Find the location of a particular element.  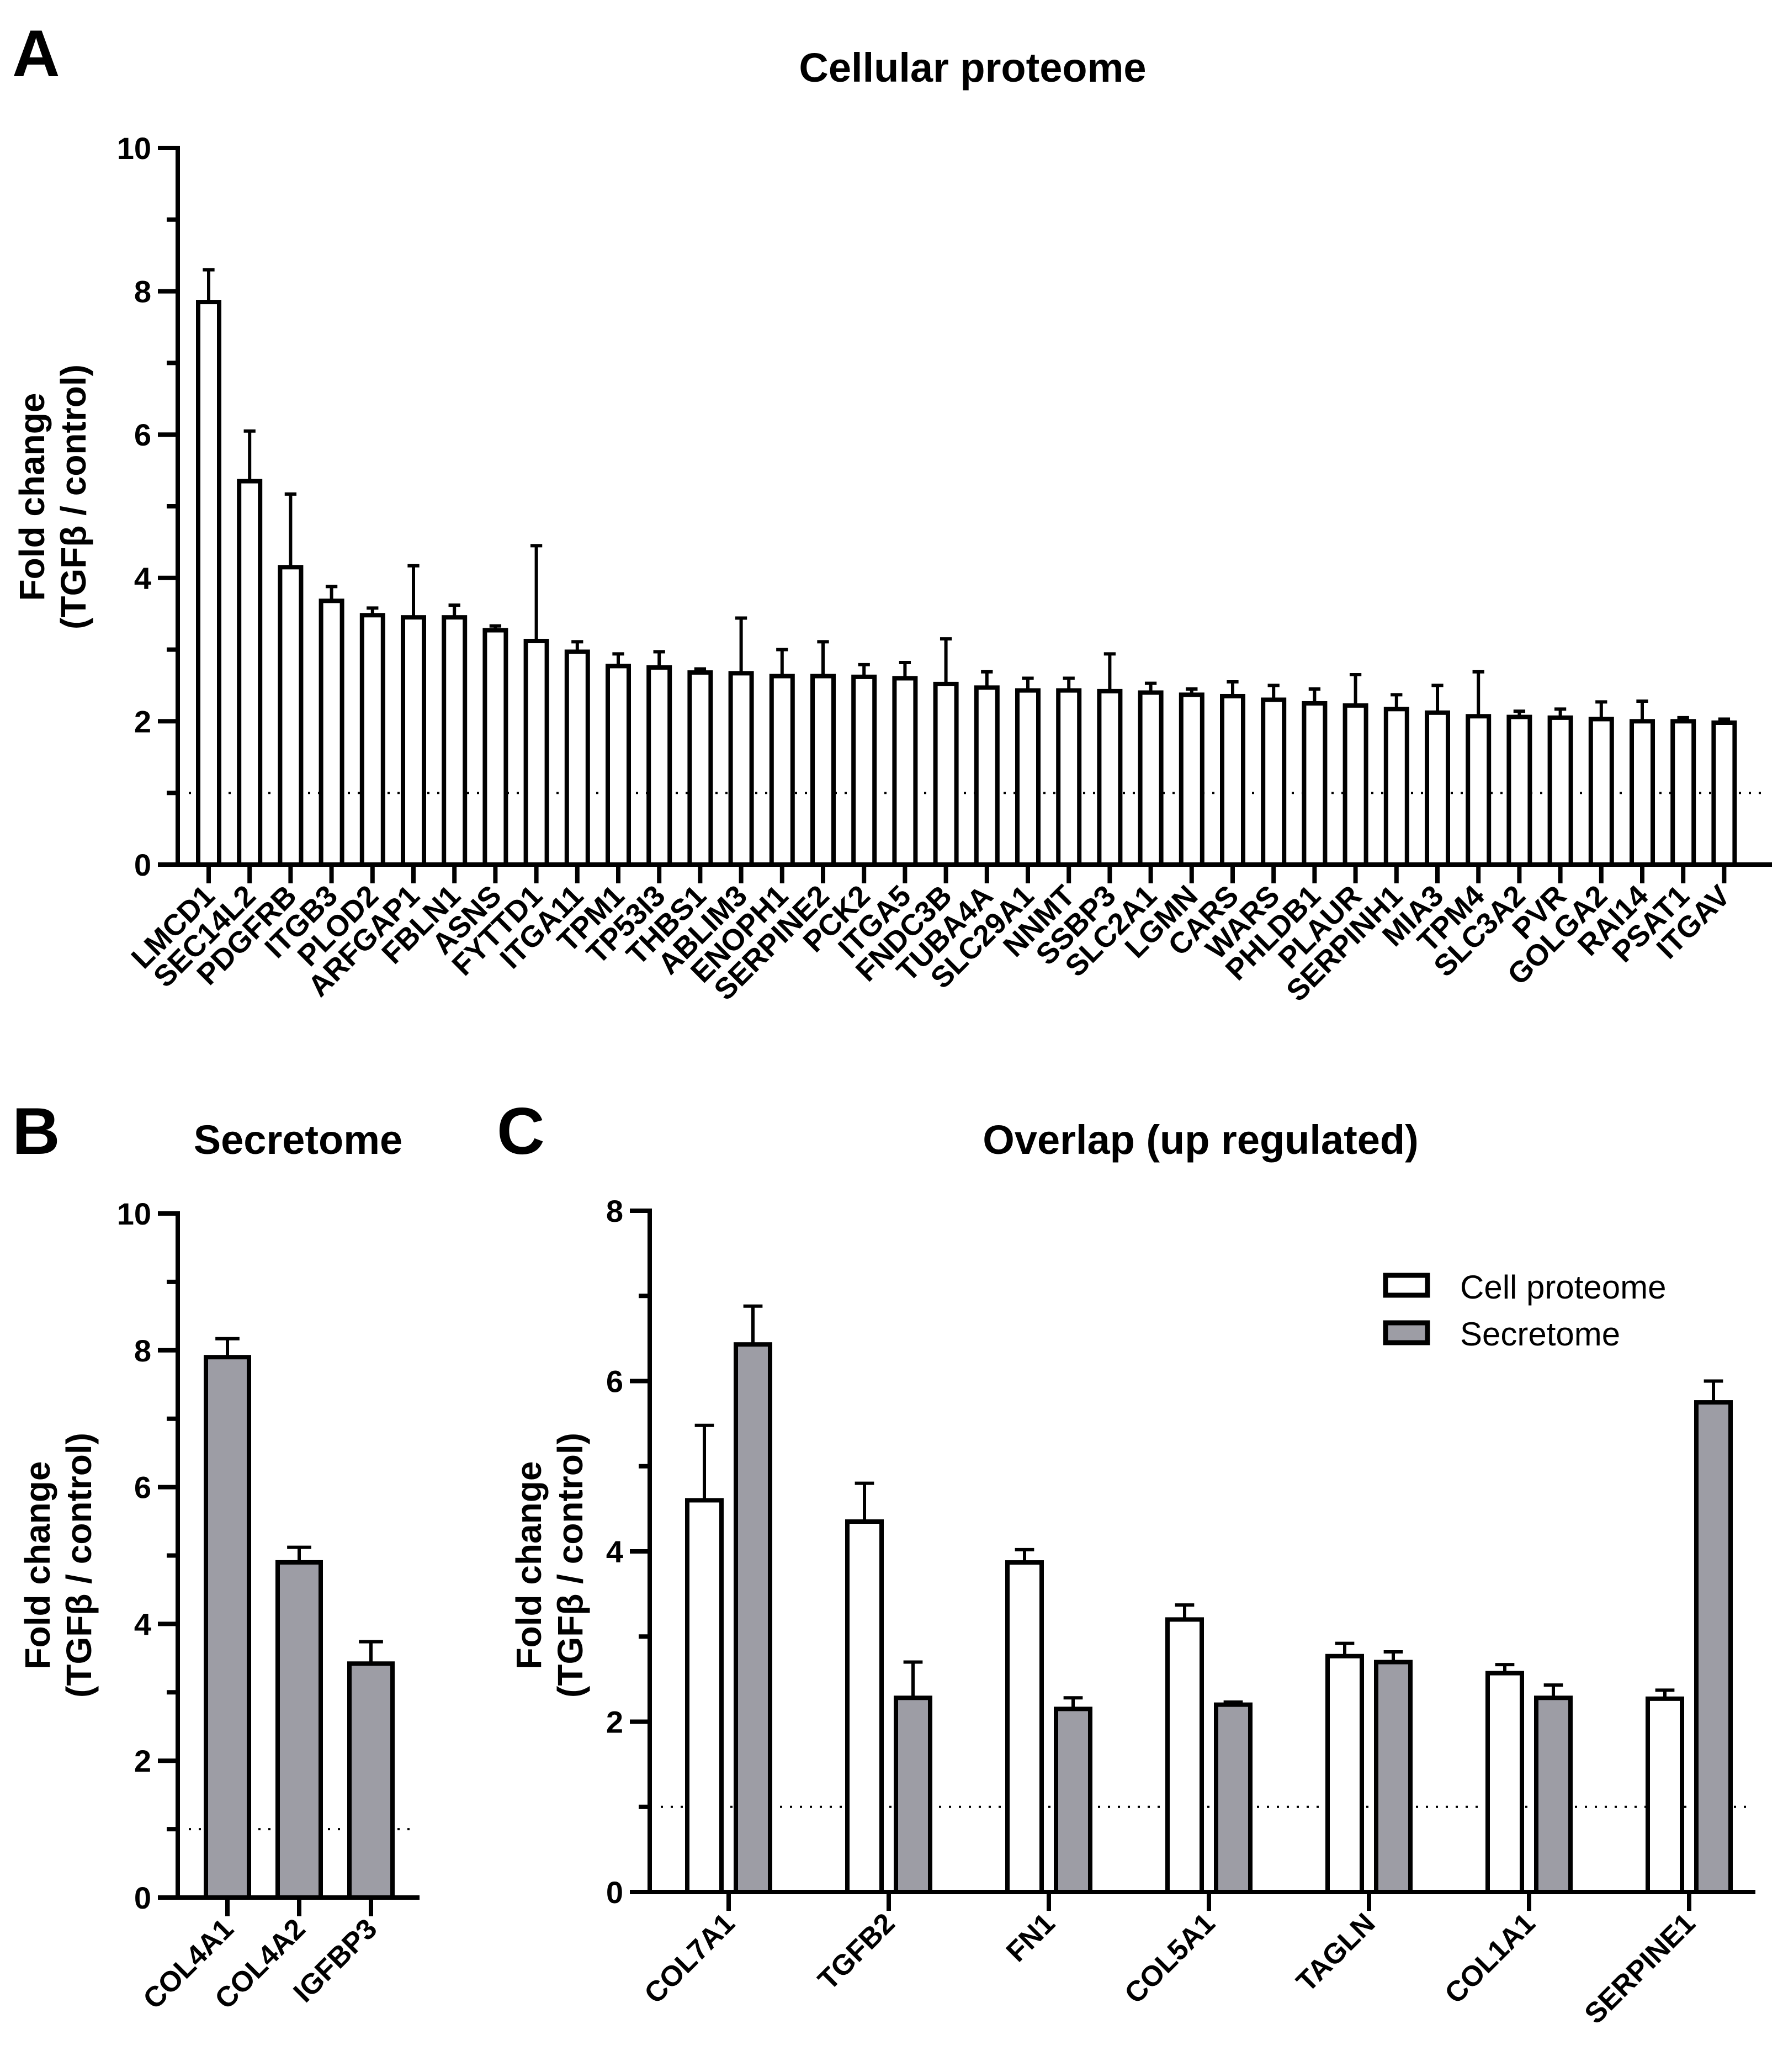

bar-serpine2-cell-proteome is located at coordinates (823, 770).